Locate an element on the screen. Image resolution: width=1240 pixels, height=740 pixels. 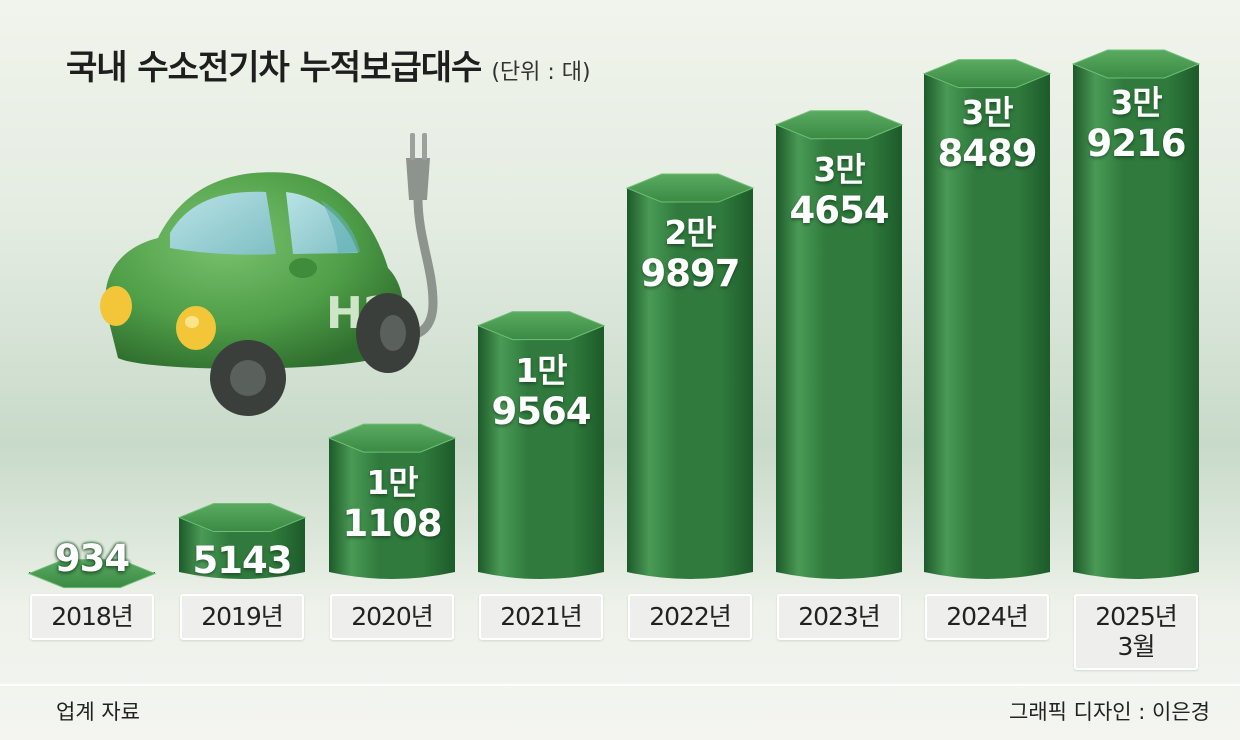
bar-value-line: 5143 is located at coordinates (242, 560).